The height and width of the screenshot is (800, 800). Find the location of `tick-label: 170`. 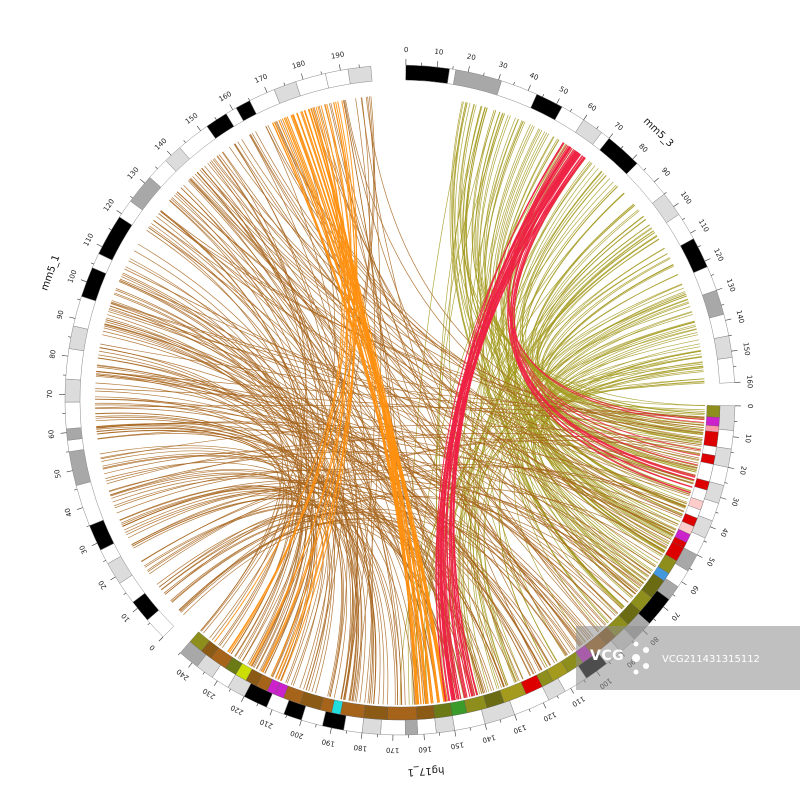

tick-label: 170 is located at coordinates (260, 78).